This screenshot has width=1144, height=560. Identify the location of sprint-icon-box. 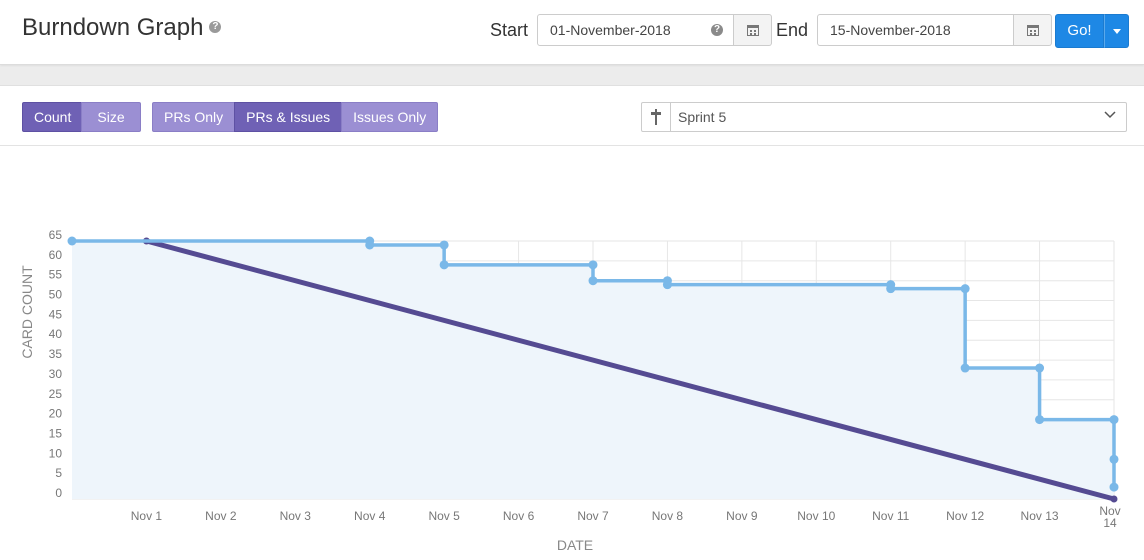
(656, 117).